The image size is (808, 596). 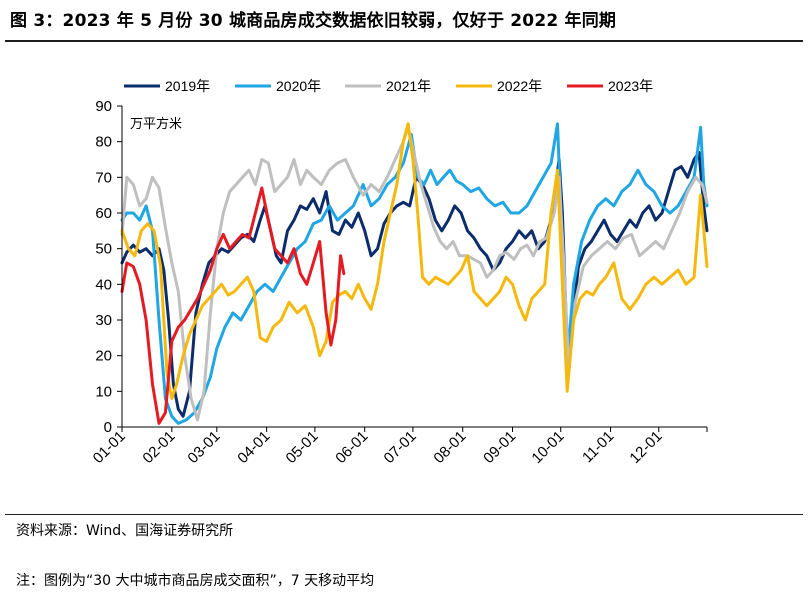 What do you see at coordinates (108, 427) in the screenshot?
I see `y-tick-label: 0` at bounding box center [108, 427].